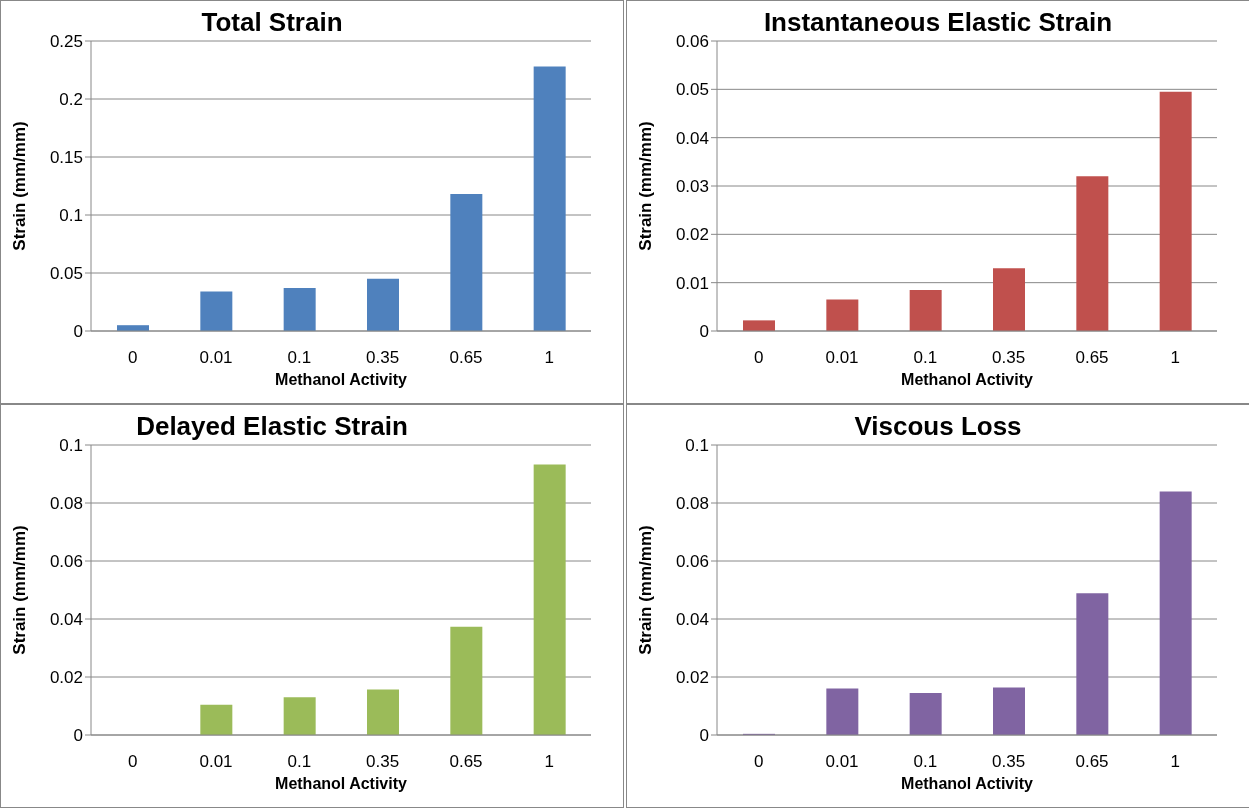 The image size is (1249, 809). What do you see at coordinates (272, 22) in the screenshot?
I see `chart-title: Total Strain` at bounding box center [272, 22].